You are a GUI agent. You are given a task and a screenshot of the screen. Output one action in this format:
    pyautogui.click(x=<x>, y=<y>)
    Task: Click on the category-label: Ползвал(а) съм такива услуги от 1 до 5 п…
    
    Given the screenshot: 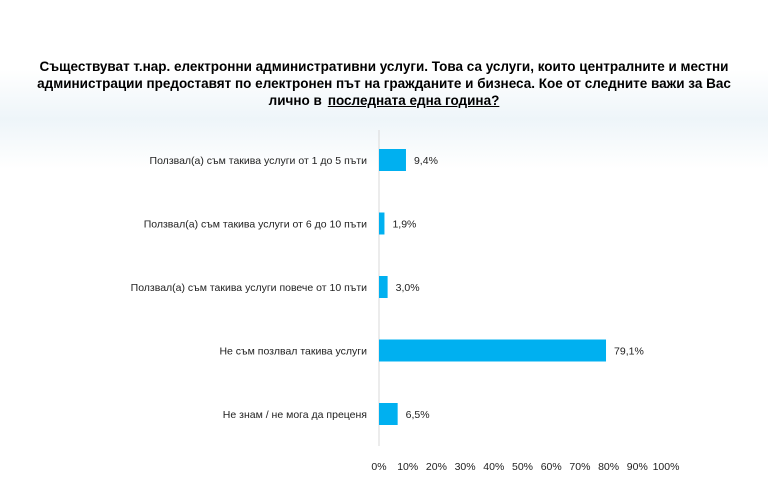 What is the action you would take?
    pyautogui.click(x=259, y=161)
    